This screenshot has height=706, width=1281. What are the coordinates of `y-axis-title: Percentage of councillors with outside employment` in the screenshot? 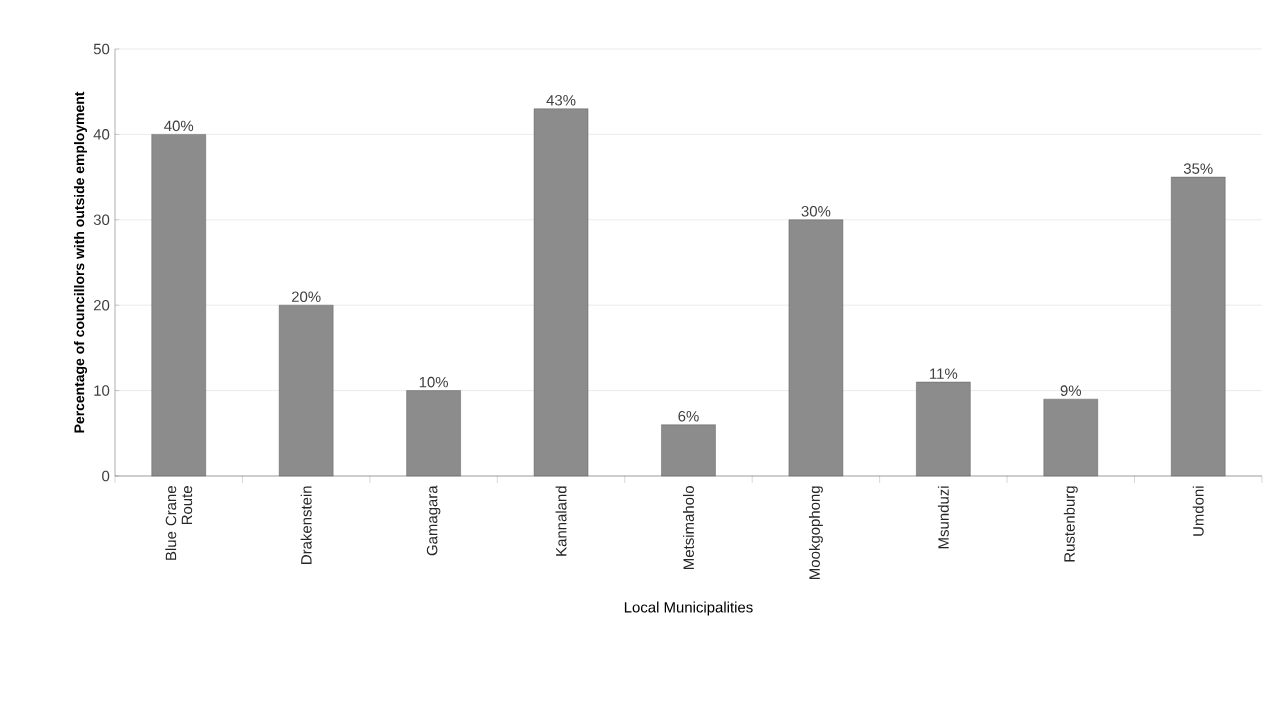 It's located at (80, 262).